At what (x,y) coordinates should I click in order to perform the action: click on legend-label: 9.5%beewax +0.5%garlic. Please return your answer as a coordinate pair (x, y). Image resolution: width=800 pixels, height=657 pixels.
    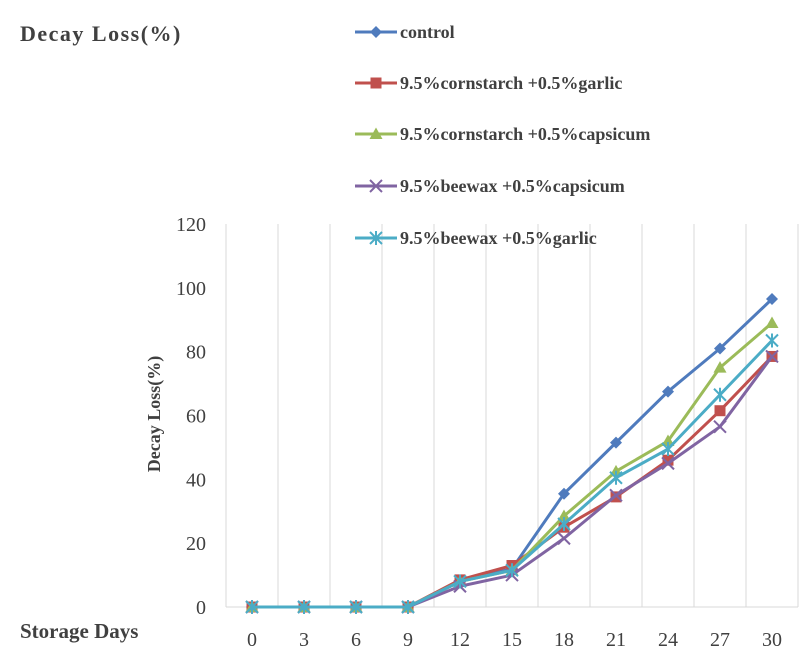
    Looking at the image, I should click on (498, 238).